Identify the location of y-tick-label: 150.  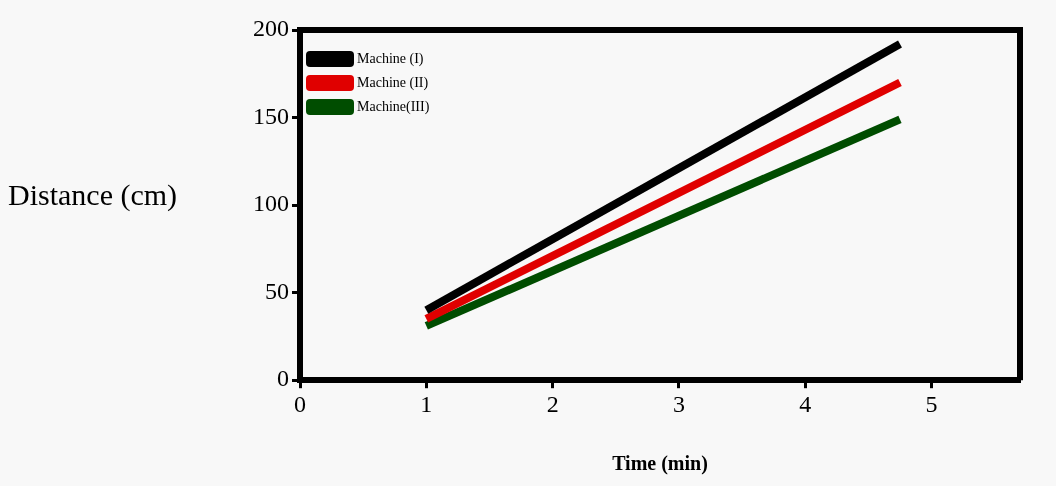
(271, 115).